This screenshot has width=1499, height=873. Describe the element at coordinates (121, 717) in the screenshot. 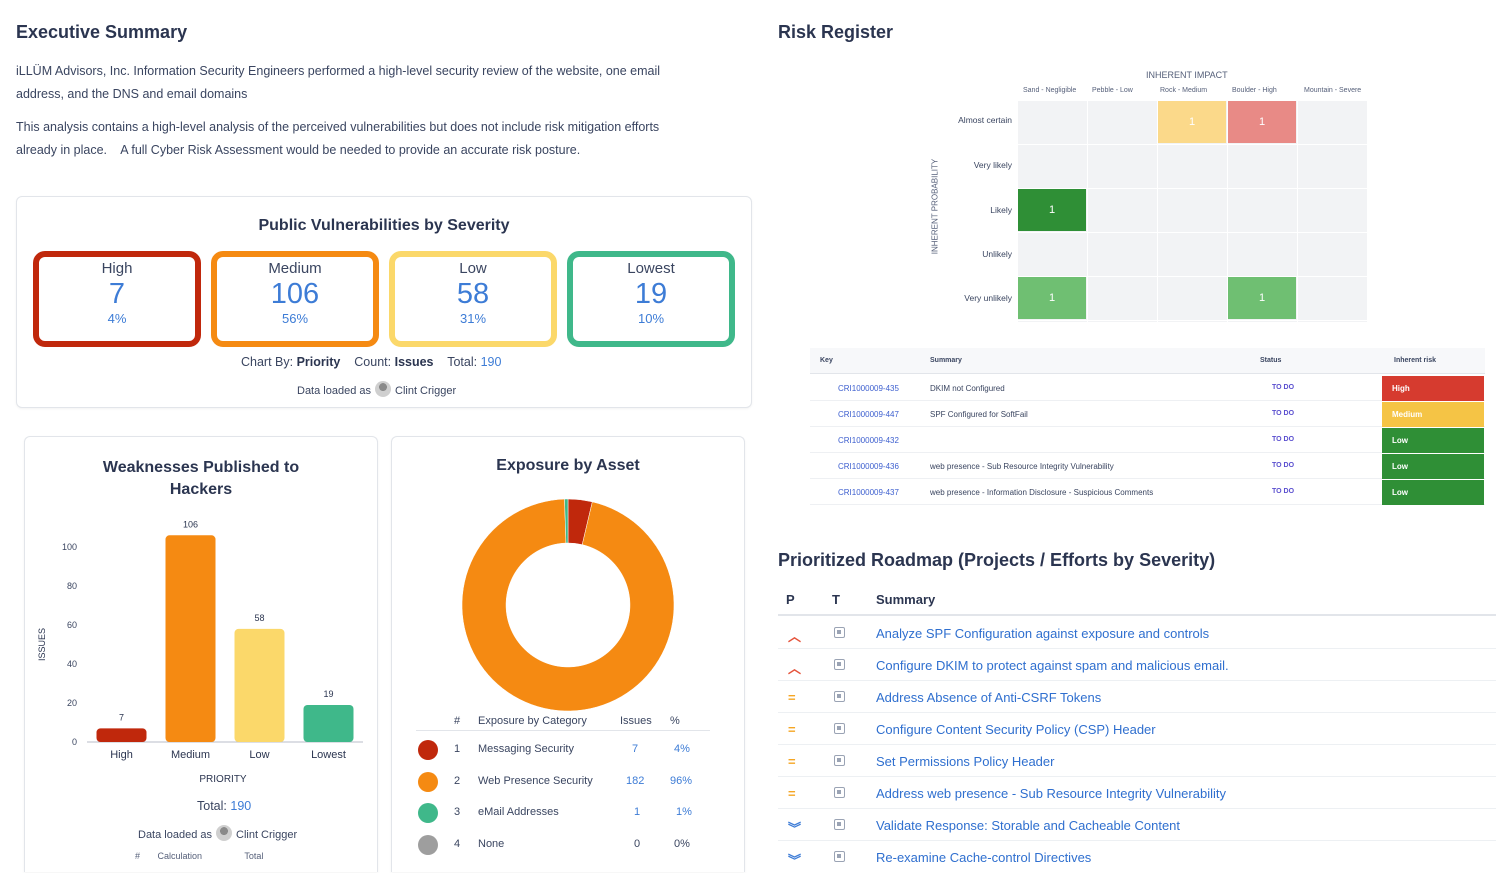

I see `bar-value-label: 7` at that location.